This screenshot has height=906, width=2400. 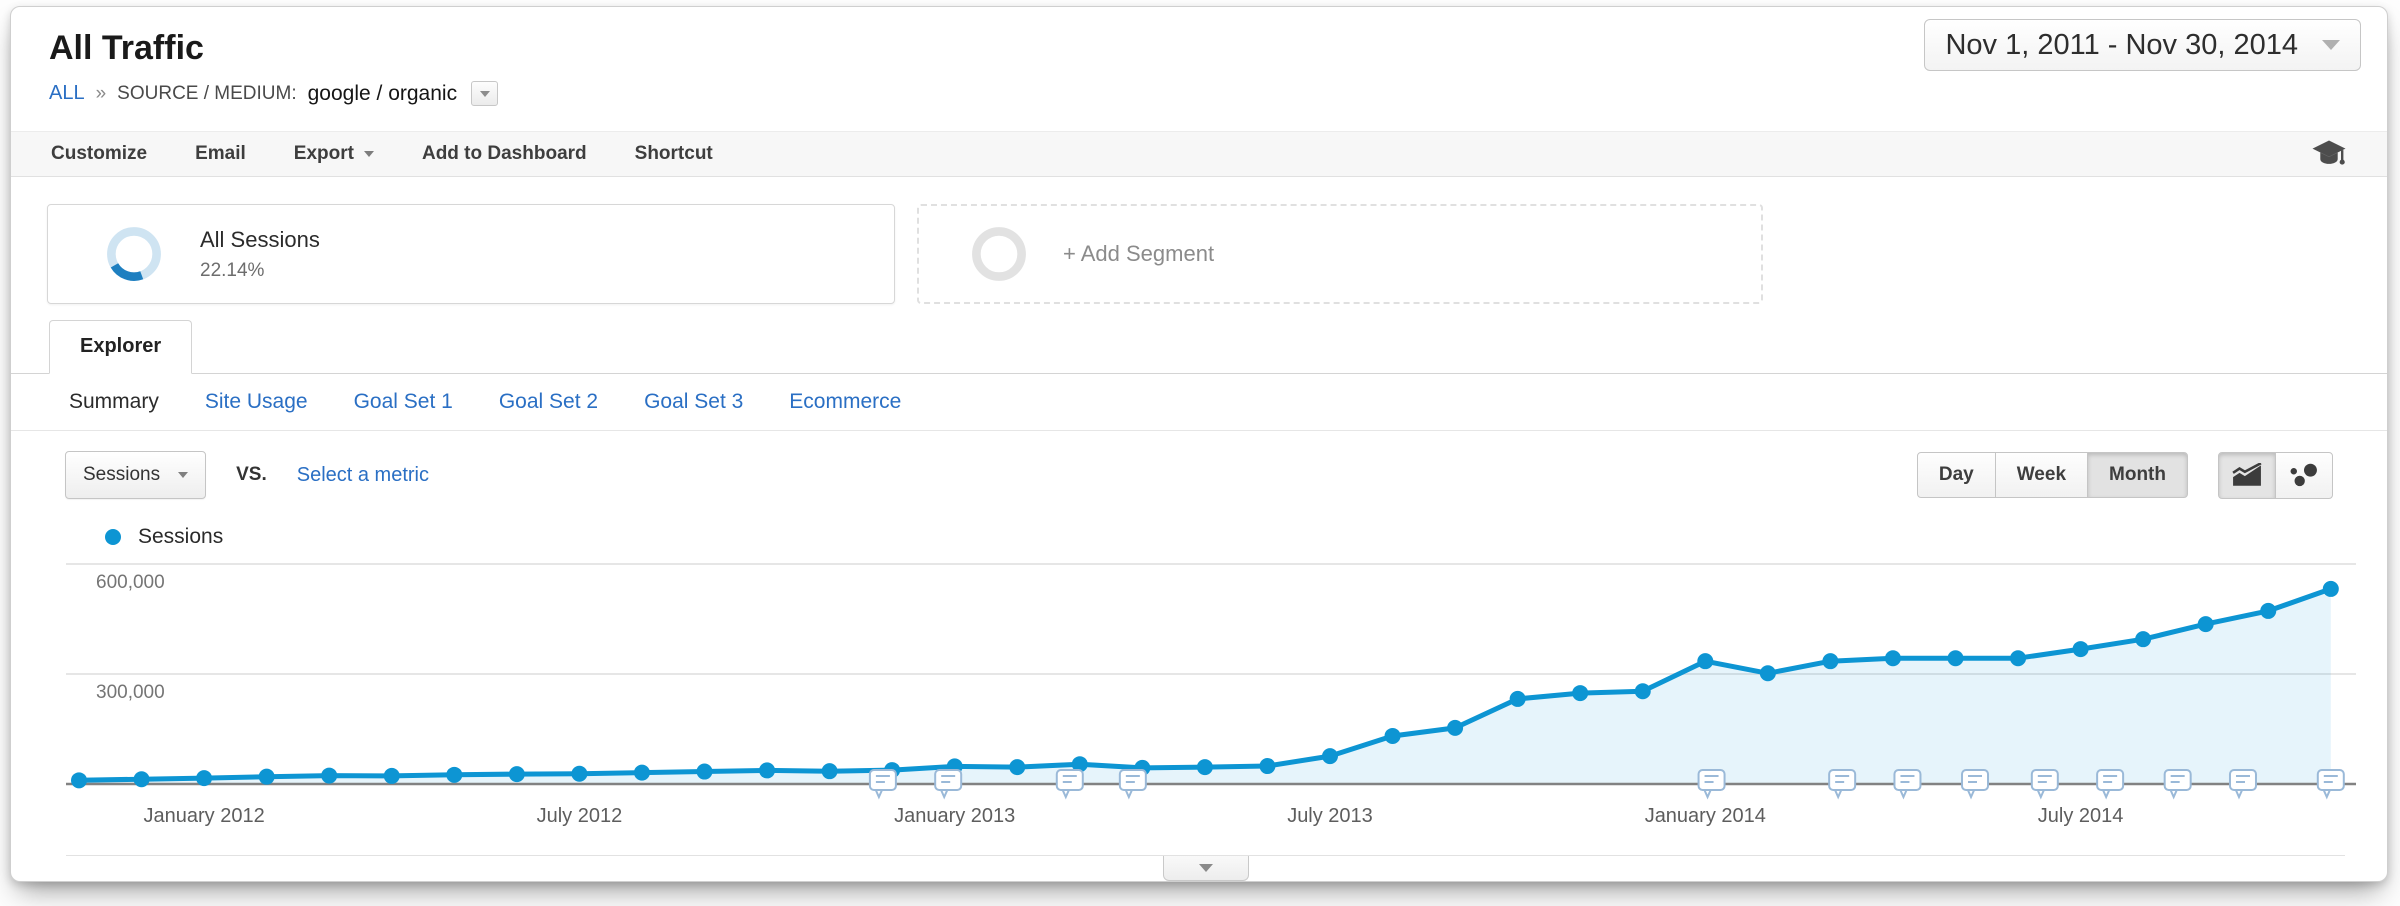 What do you see at coordinates (845, 401) in the screenshot?
I see `subtab-ecommerce: Ecommerce` at bounding box center [845, 401].